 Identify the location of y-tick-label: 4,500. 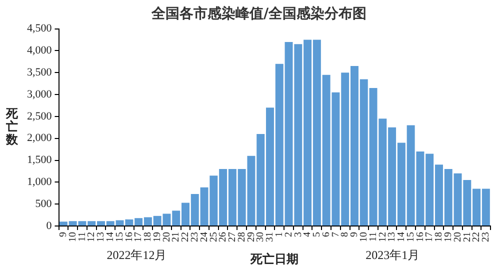
(39, 28).